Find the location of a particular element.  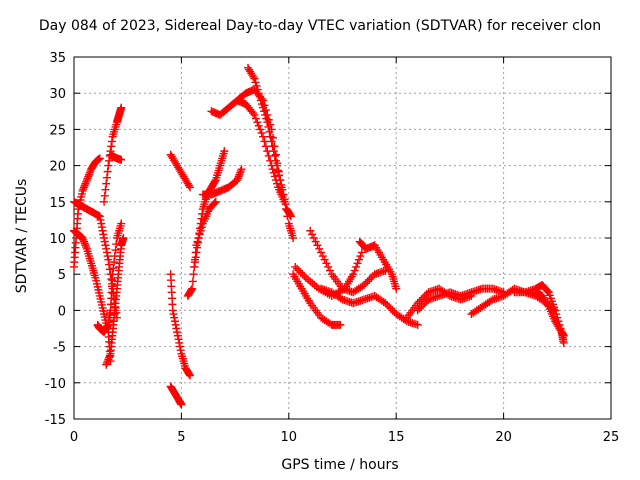

x-tick-label: 15 is located at coordinates (396, 437).